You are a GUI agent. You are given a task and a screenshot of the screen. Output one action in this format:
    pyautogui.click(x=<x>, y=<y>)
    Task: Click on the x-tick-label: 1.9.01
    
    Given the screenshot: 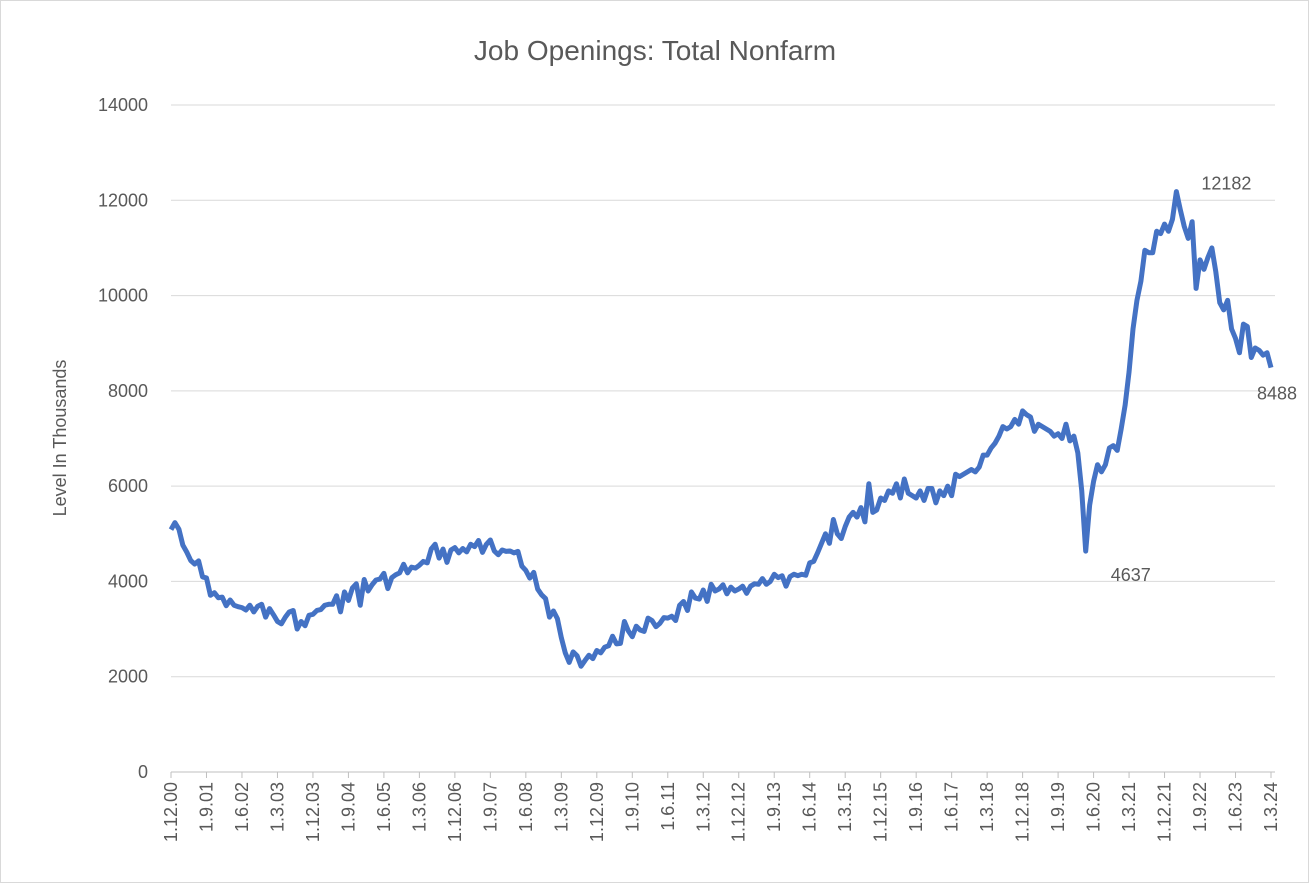 What is the action you would take?
    pyautogui.click(x=206, y=807)
    